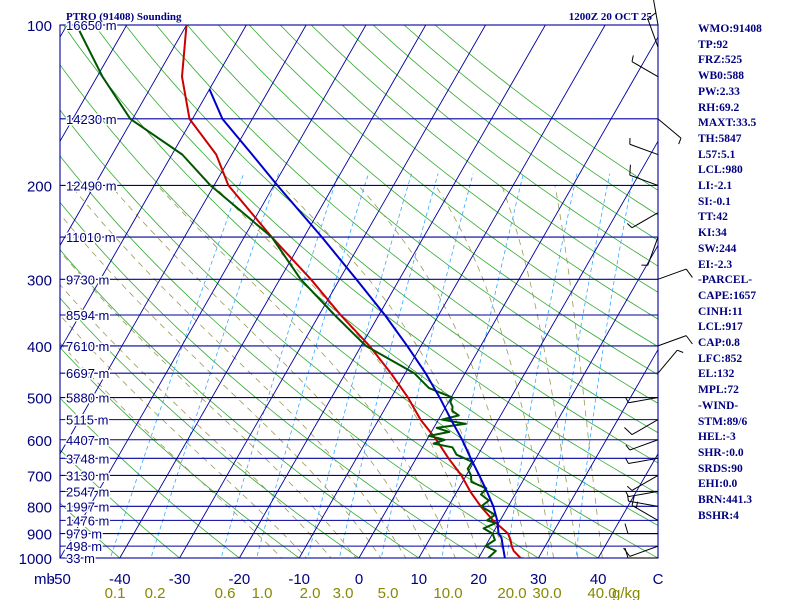 Image resolution: width=800 pixels, height=600 pixels. What do you see at coordinates (720, 327) in the screenshot?
I see `index-entry: LCL:917` at bounding box center [720, 327].